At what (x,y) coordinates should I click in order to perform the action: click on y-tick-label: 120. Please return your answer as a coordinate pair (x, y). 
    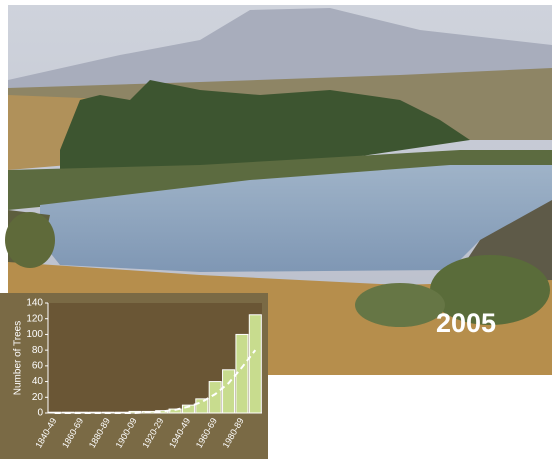
    Looking at the image, I should click on (34, 318).